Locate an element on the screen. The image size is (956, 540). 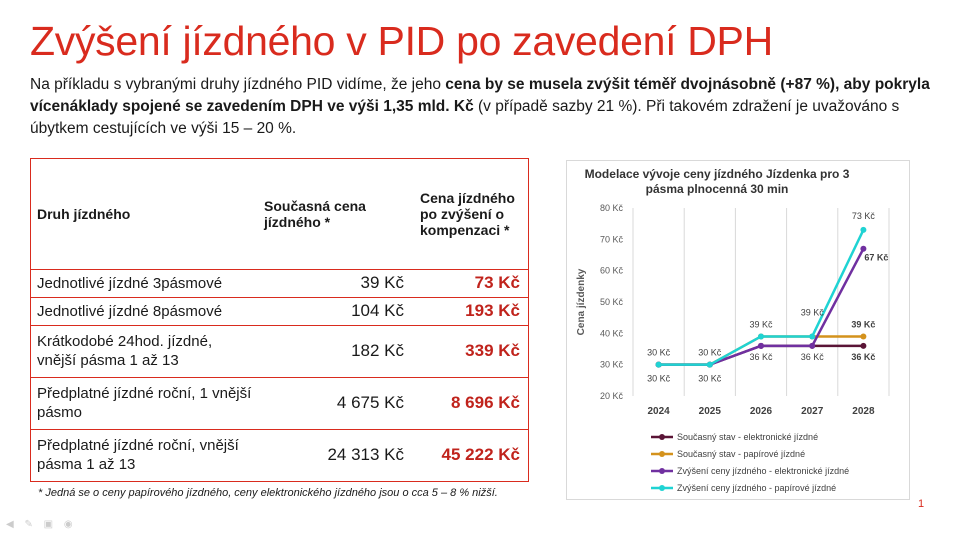
table-row: Jednotlivé jízdné 3pásmové 39 Kč 73 Kč is located at coordinates (279, 283).